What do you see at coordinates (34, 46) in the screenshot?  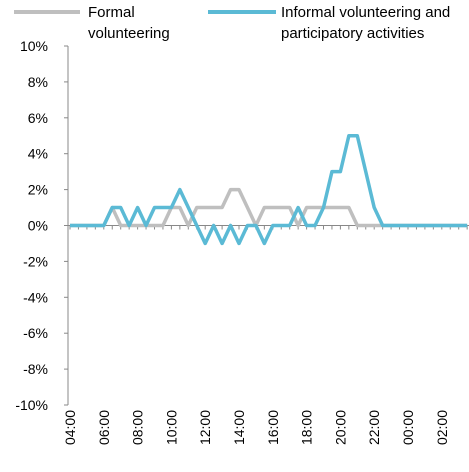 I see `y-tick-label: 10%` at bounding box center [34, 46].